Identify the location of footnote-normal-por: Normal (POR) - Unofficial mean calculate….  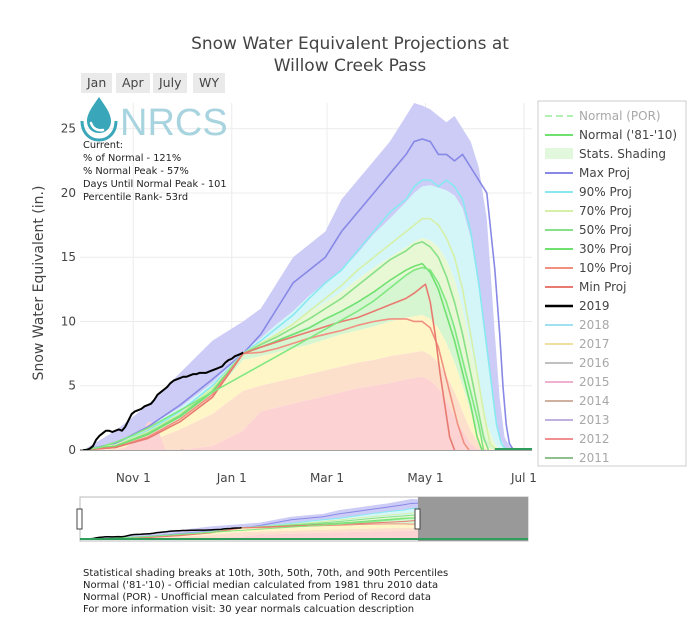
(257, 597).